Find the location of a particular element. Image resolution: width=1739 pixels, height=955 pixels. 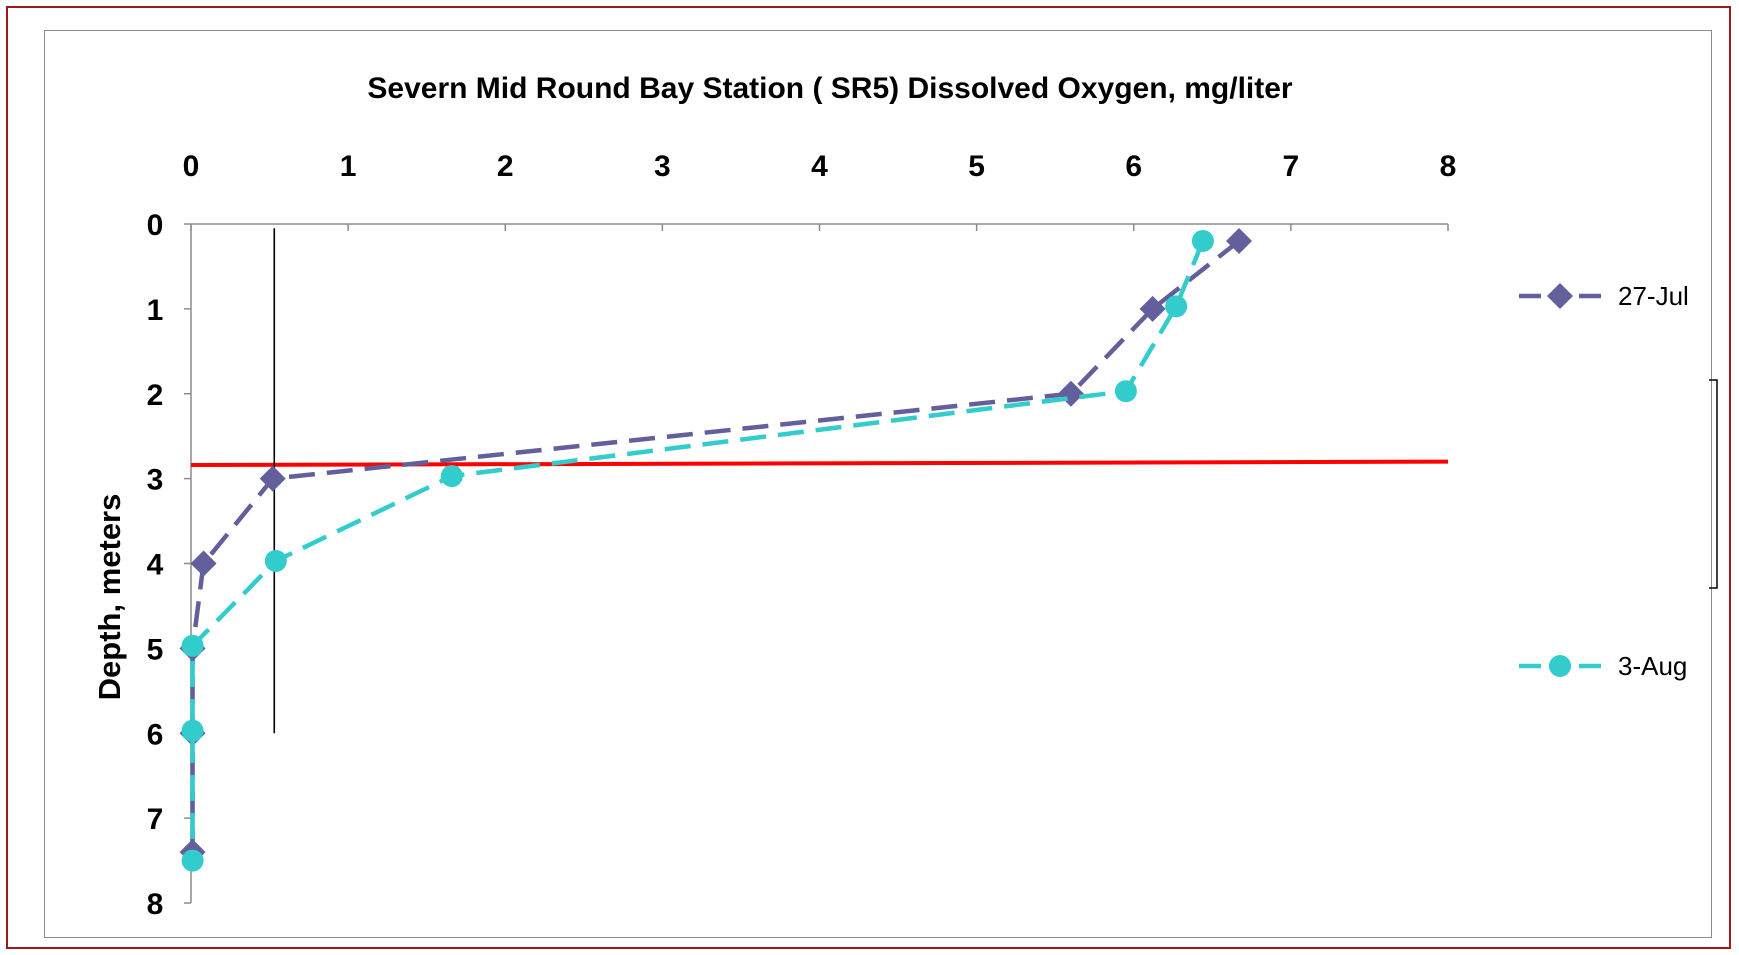

y-tick-label: 8 is located at coordinates (155, 904).